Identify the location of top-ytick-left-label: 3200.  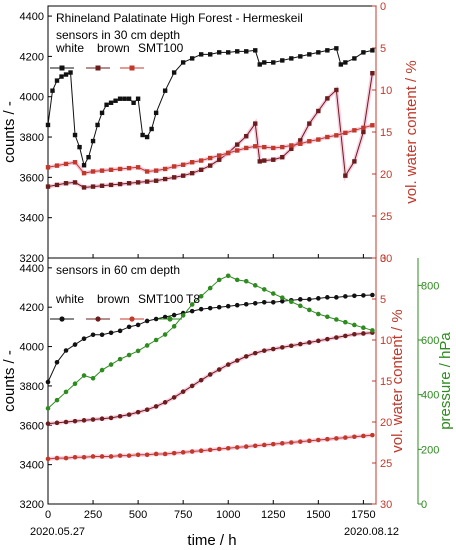
(32, 259).